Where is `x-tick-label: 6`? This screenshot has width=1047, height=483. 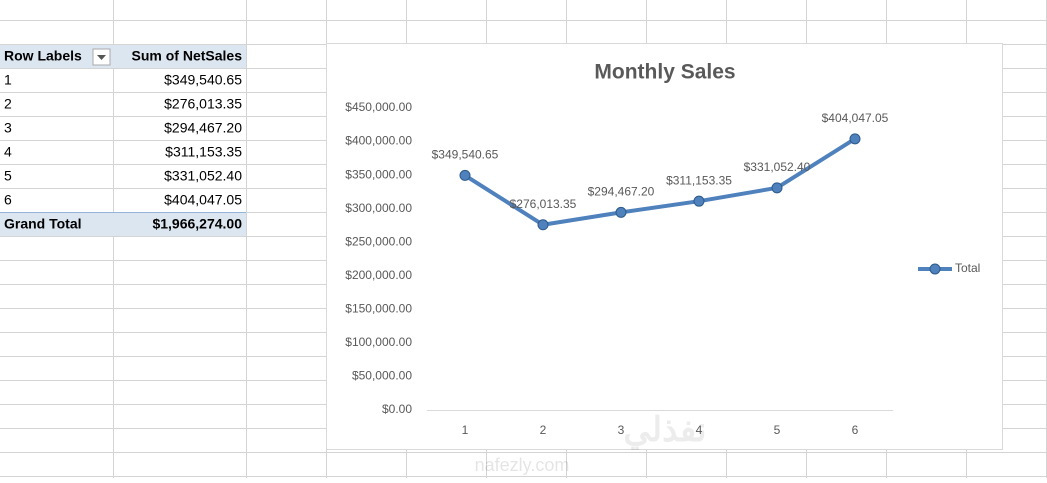
x-tick-label: 6 is located at coordinates (855, 430).